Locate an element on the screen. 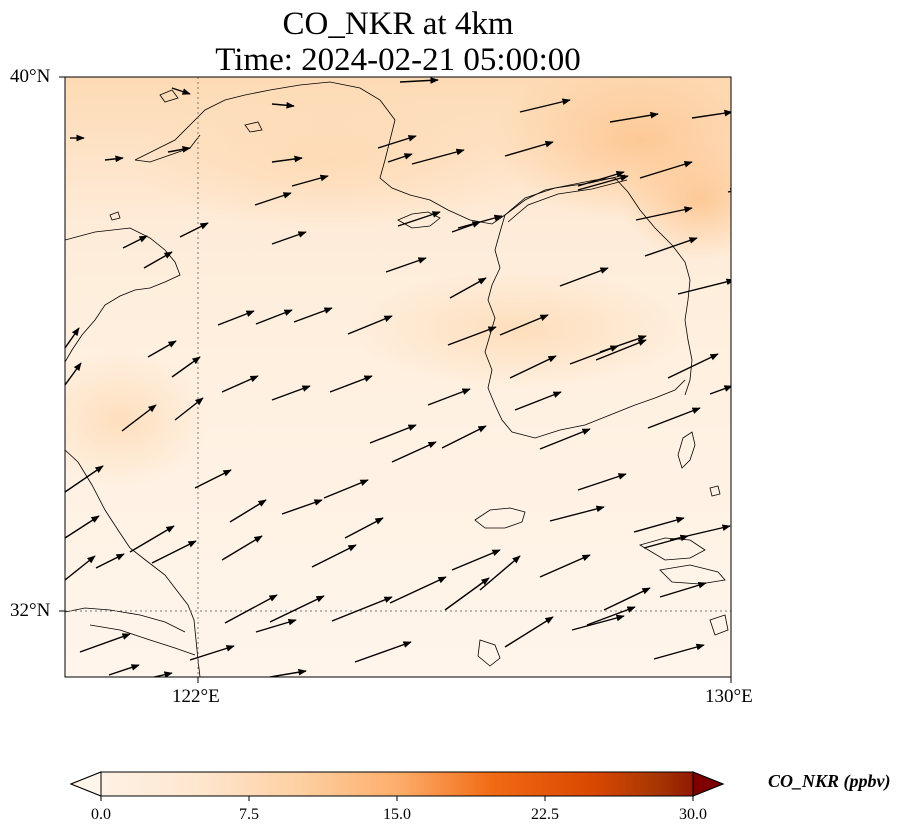  chart-title-line2: Time: 2024-02-21 05:00:00 is located at coordinates (398, 60).